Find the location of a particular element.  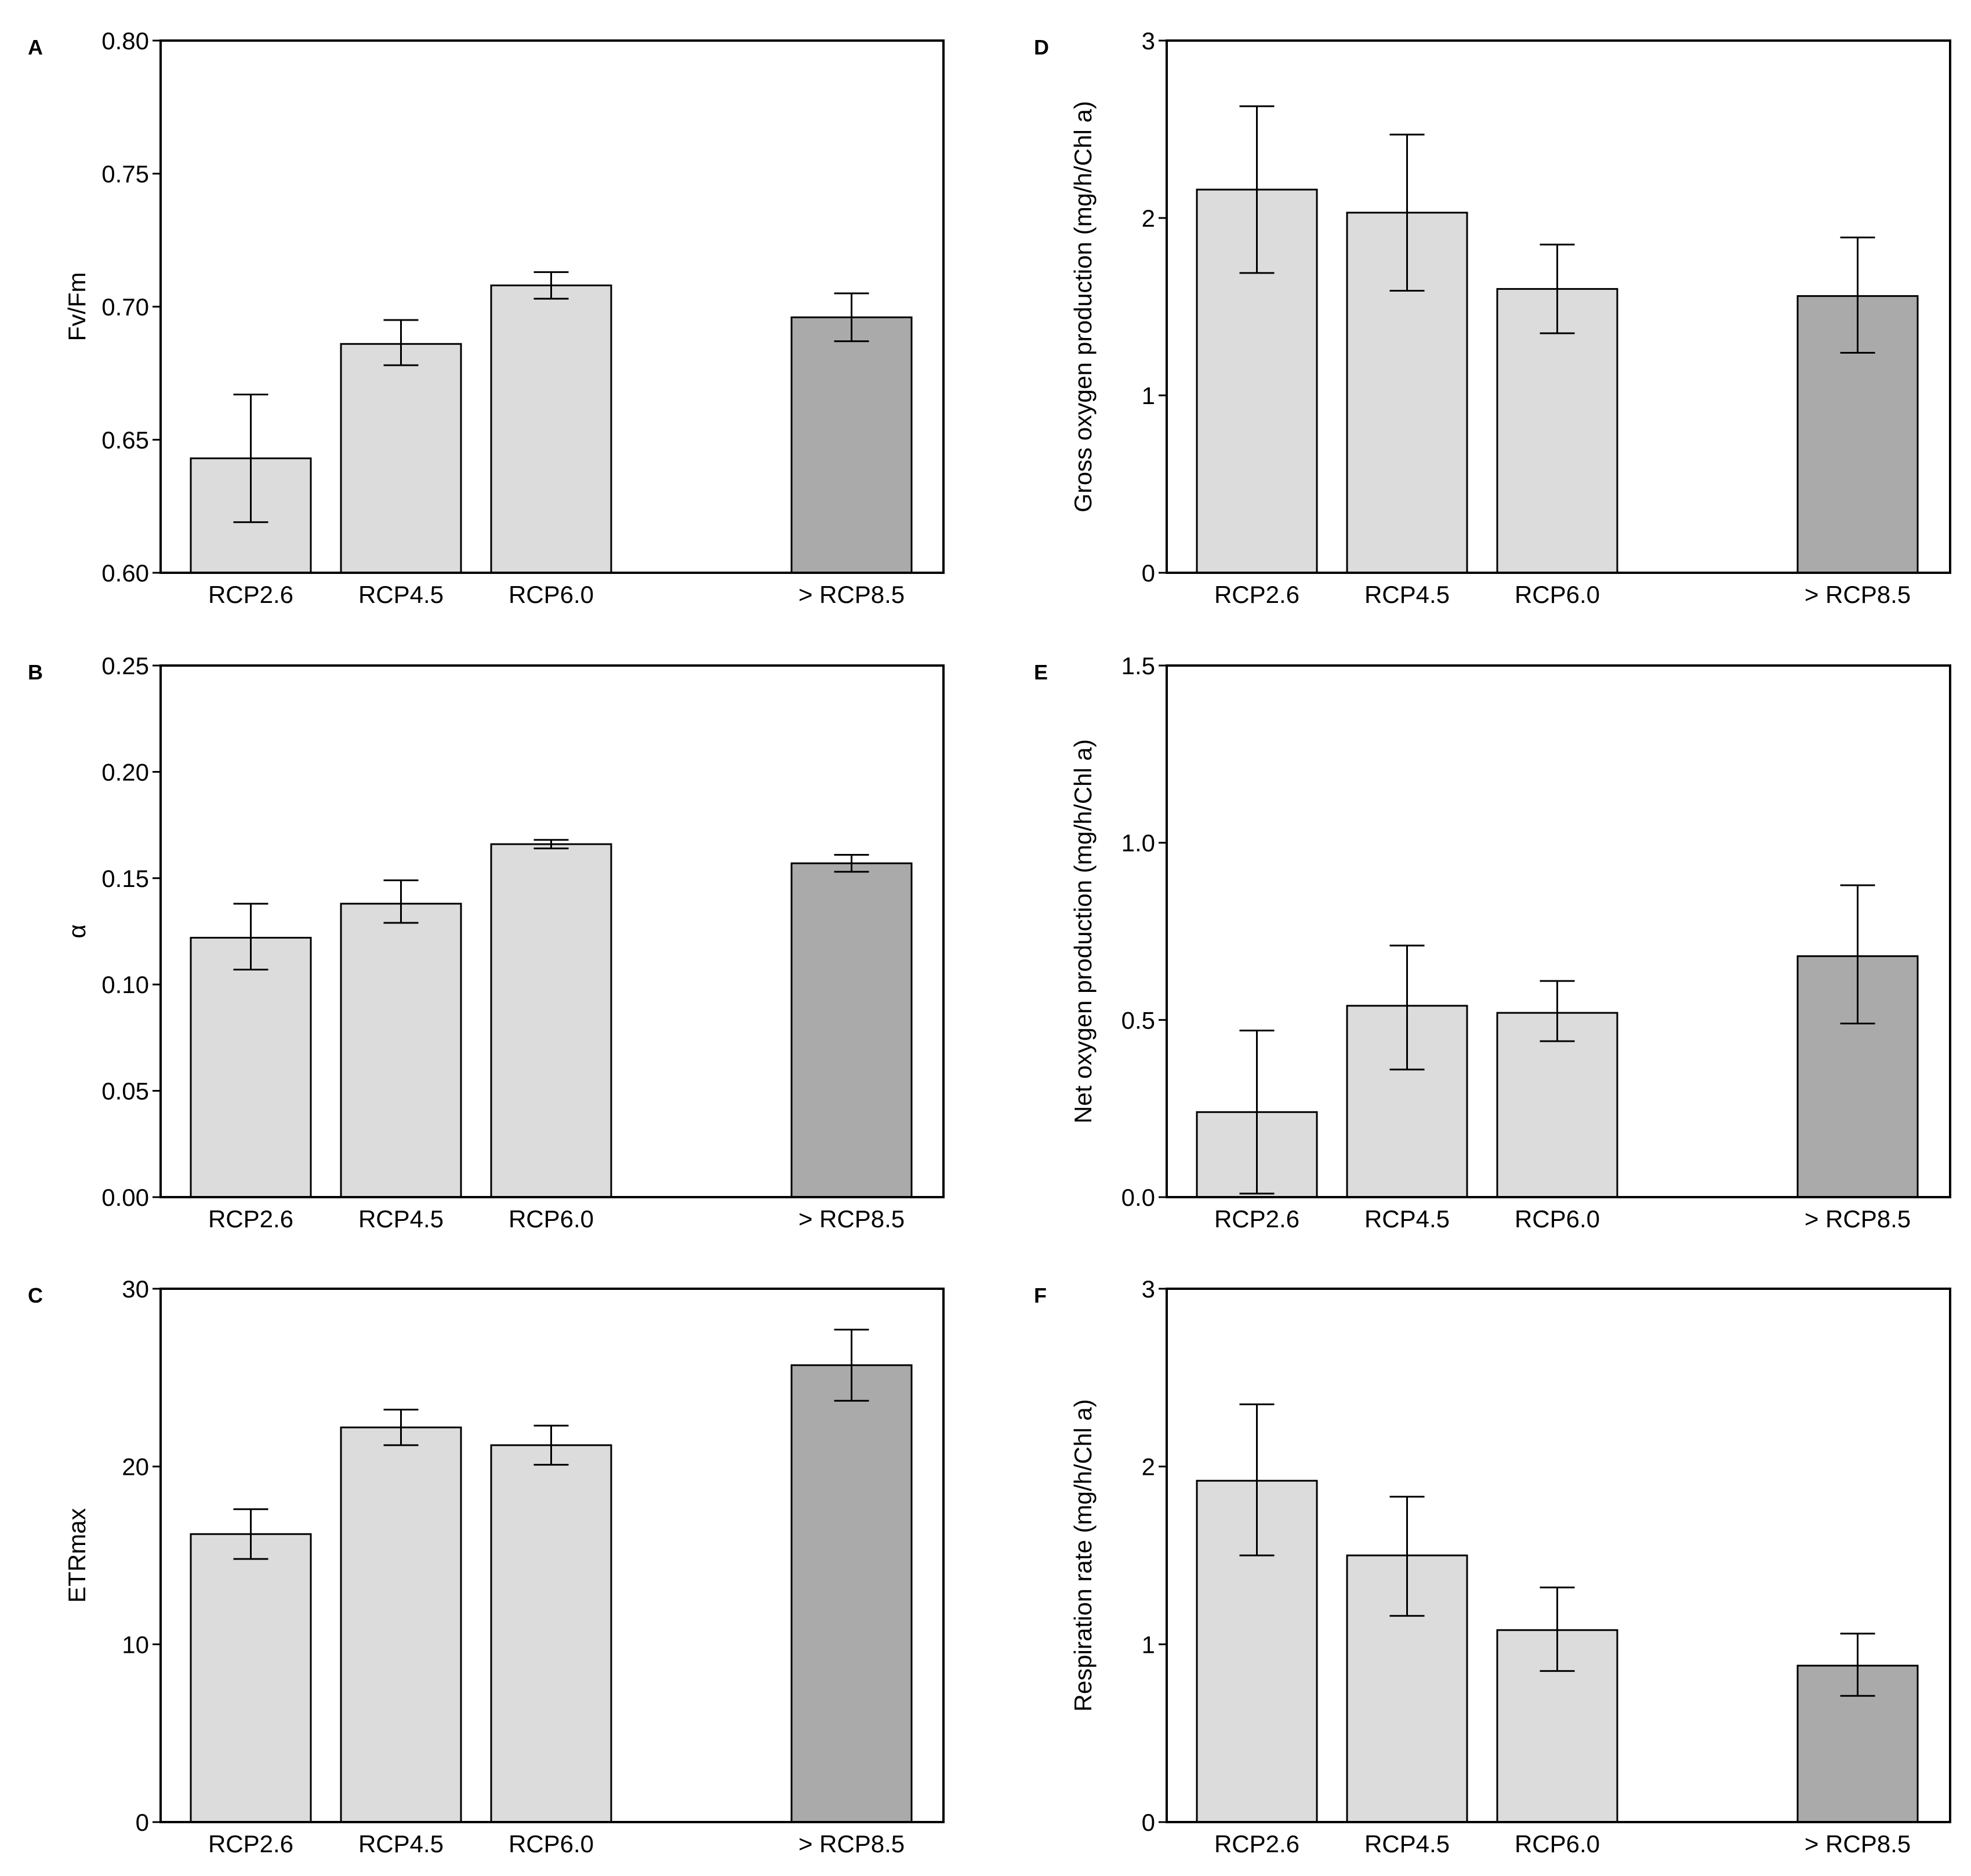

category-label-a-1: RCP4.5 is located at coordinates (401, 594).